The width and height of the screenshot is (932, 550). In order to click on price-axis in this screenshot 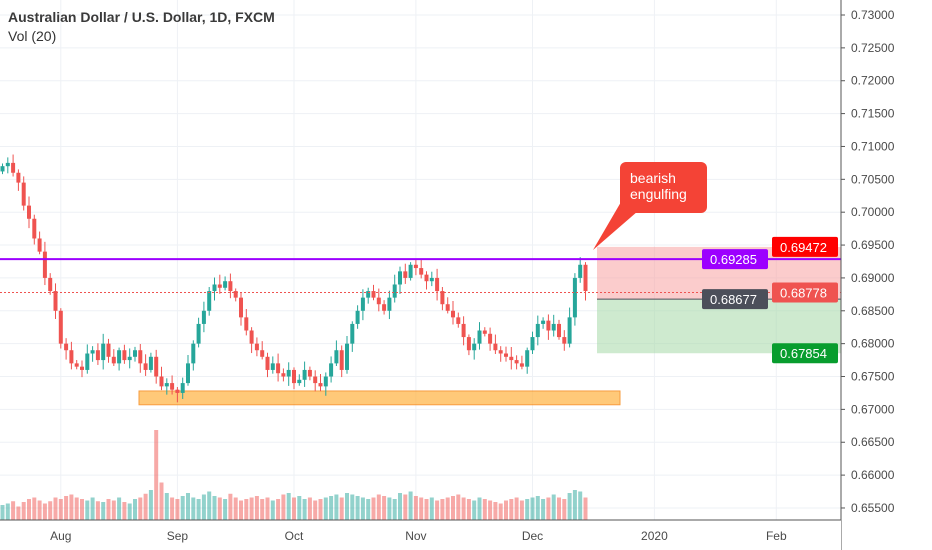, I will do `click(886, 275)`.